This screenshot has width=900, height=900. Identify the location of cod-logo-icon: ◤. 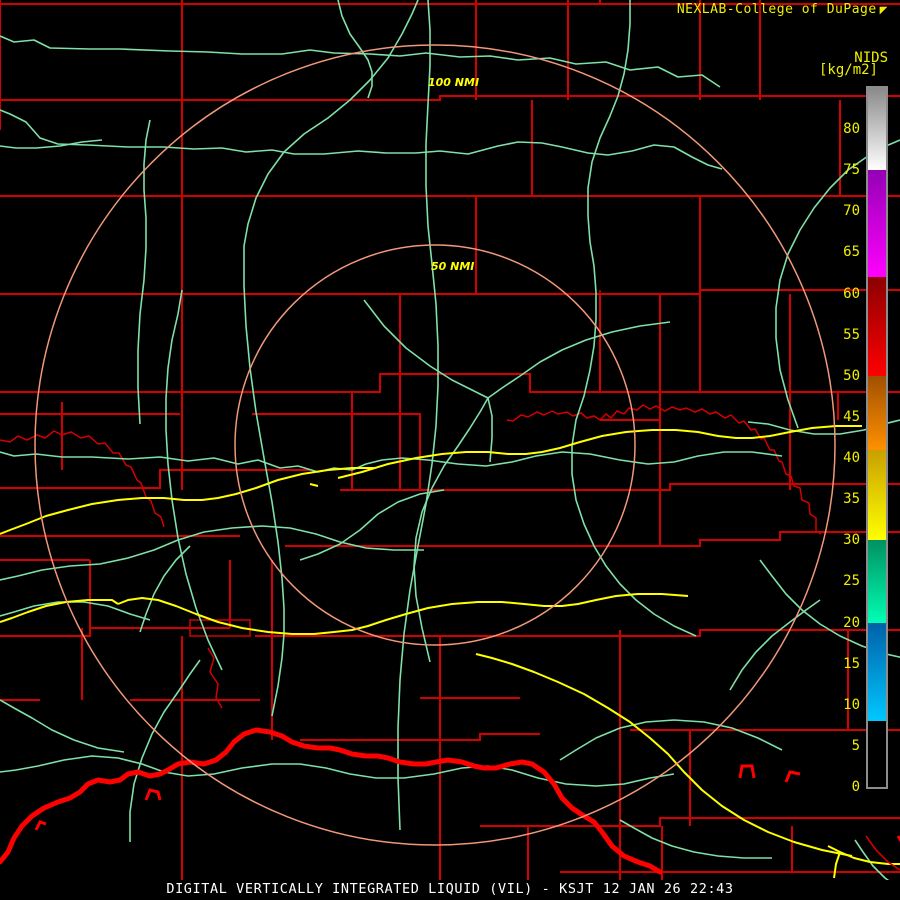
(883, 10).